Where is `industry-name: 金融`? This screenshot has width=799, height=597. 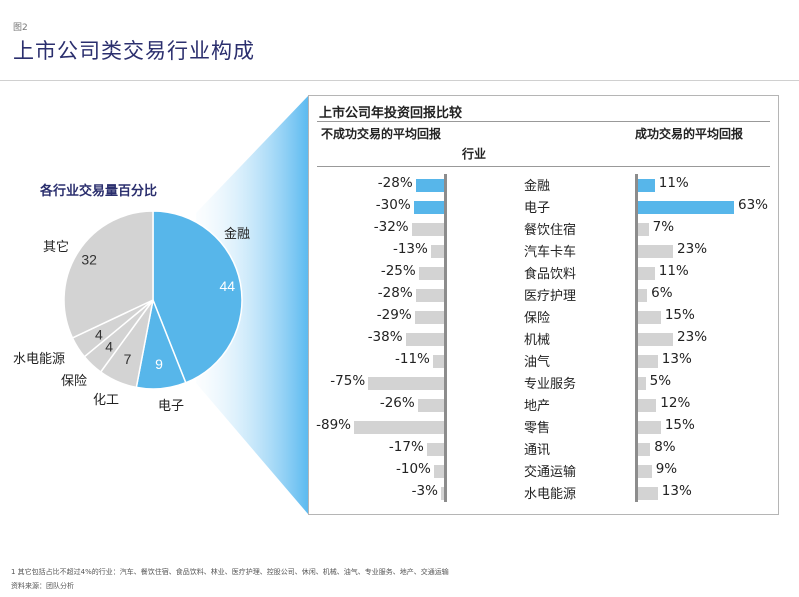
industry-name: 金融 is located at coordinates (537, 186).